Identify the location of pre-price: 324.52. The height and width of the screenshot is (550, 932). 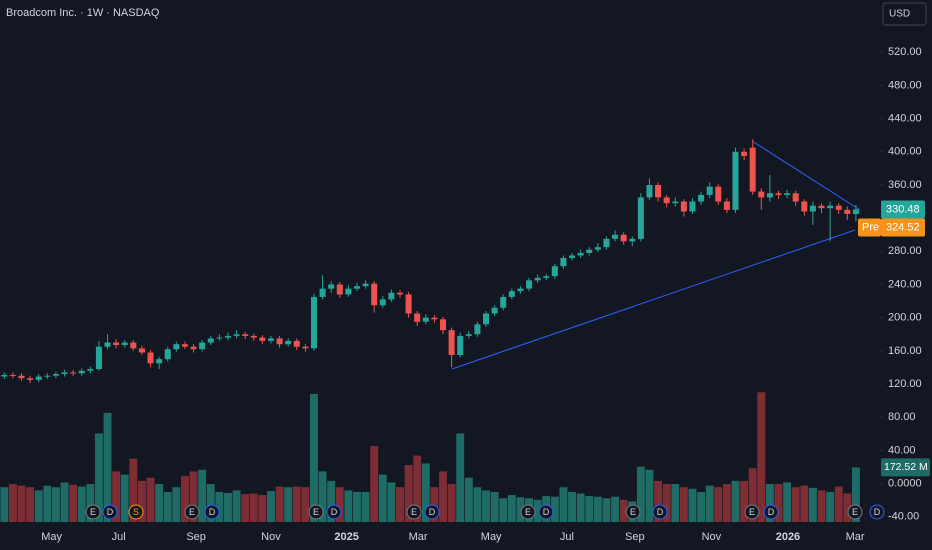
(903, 227).